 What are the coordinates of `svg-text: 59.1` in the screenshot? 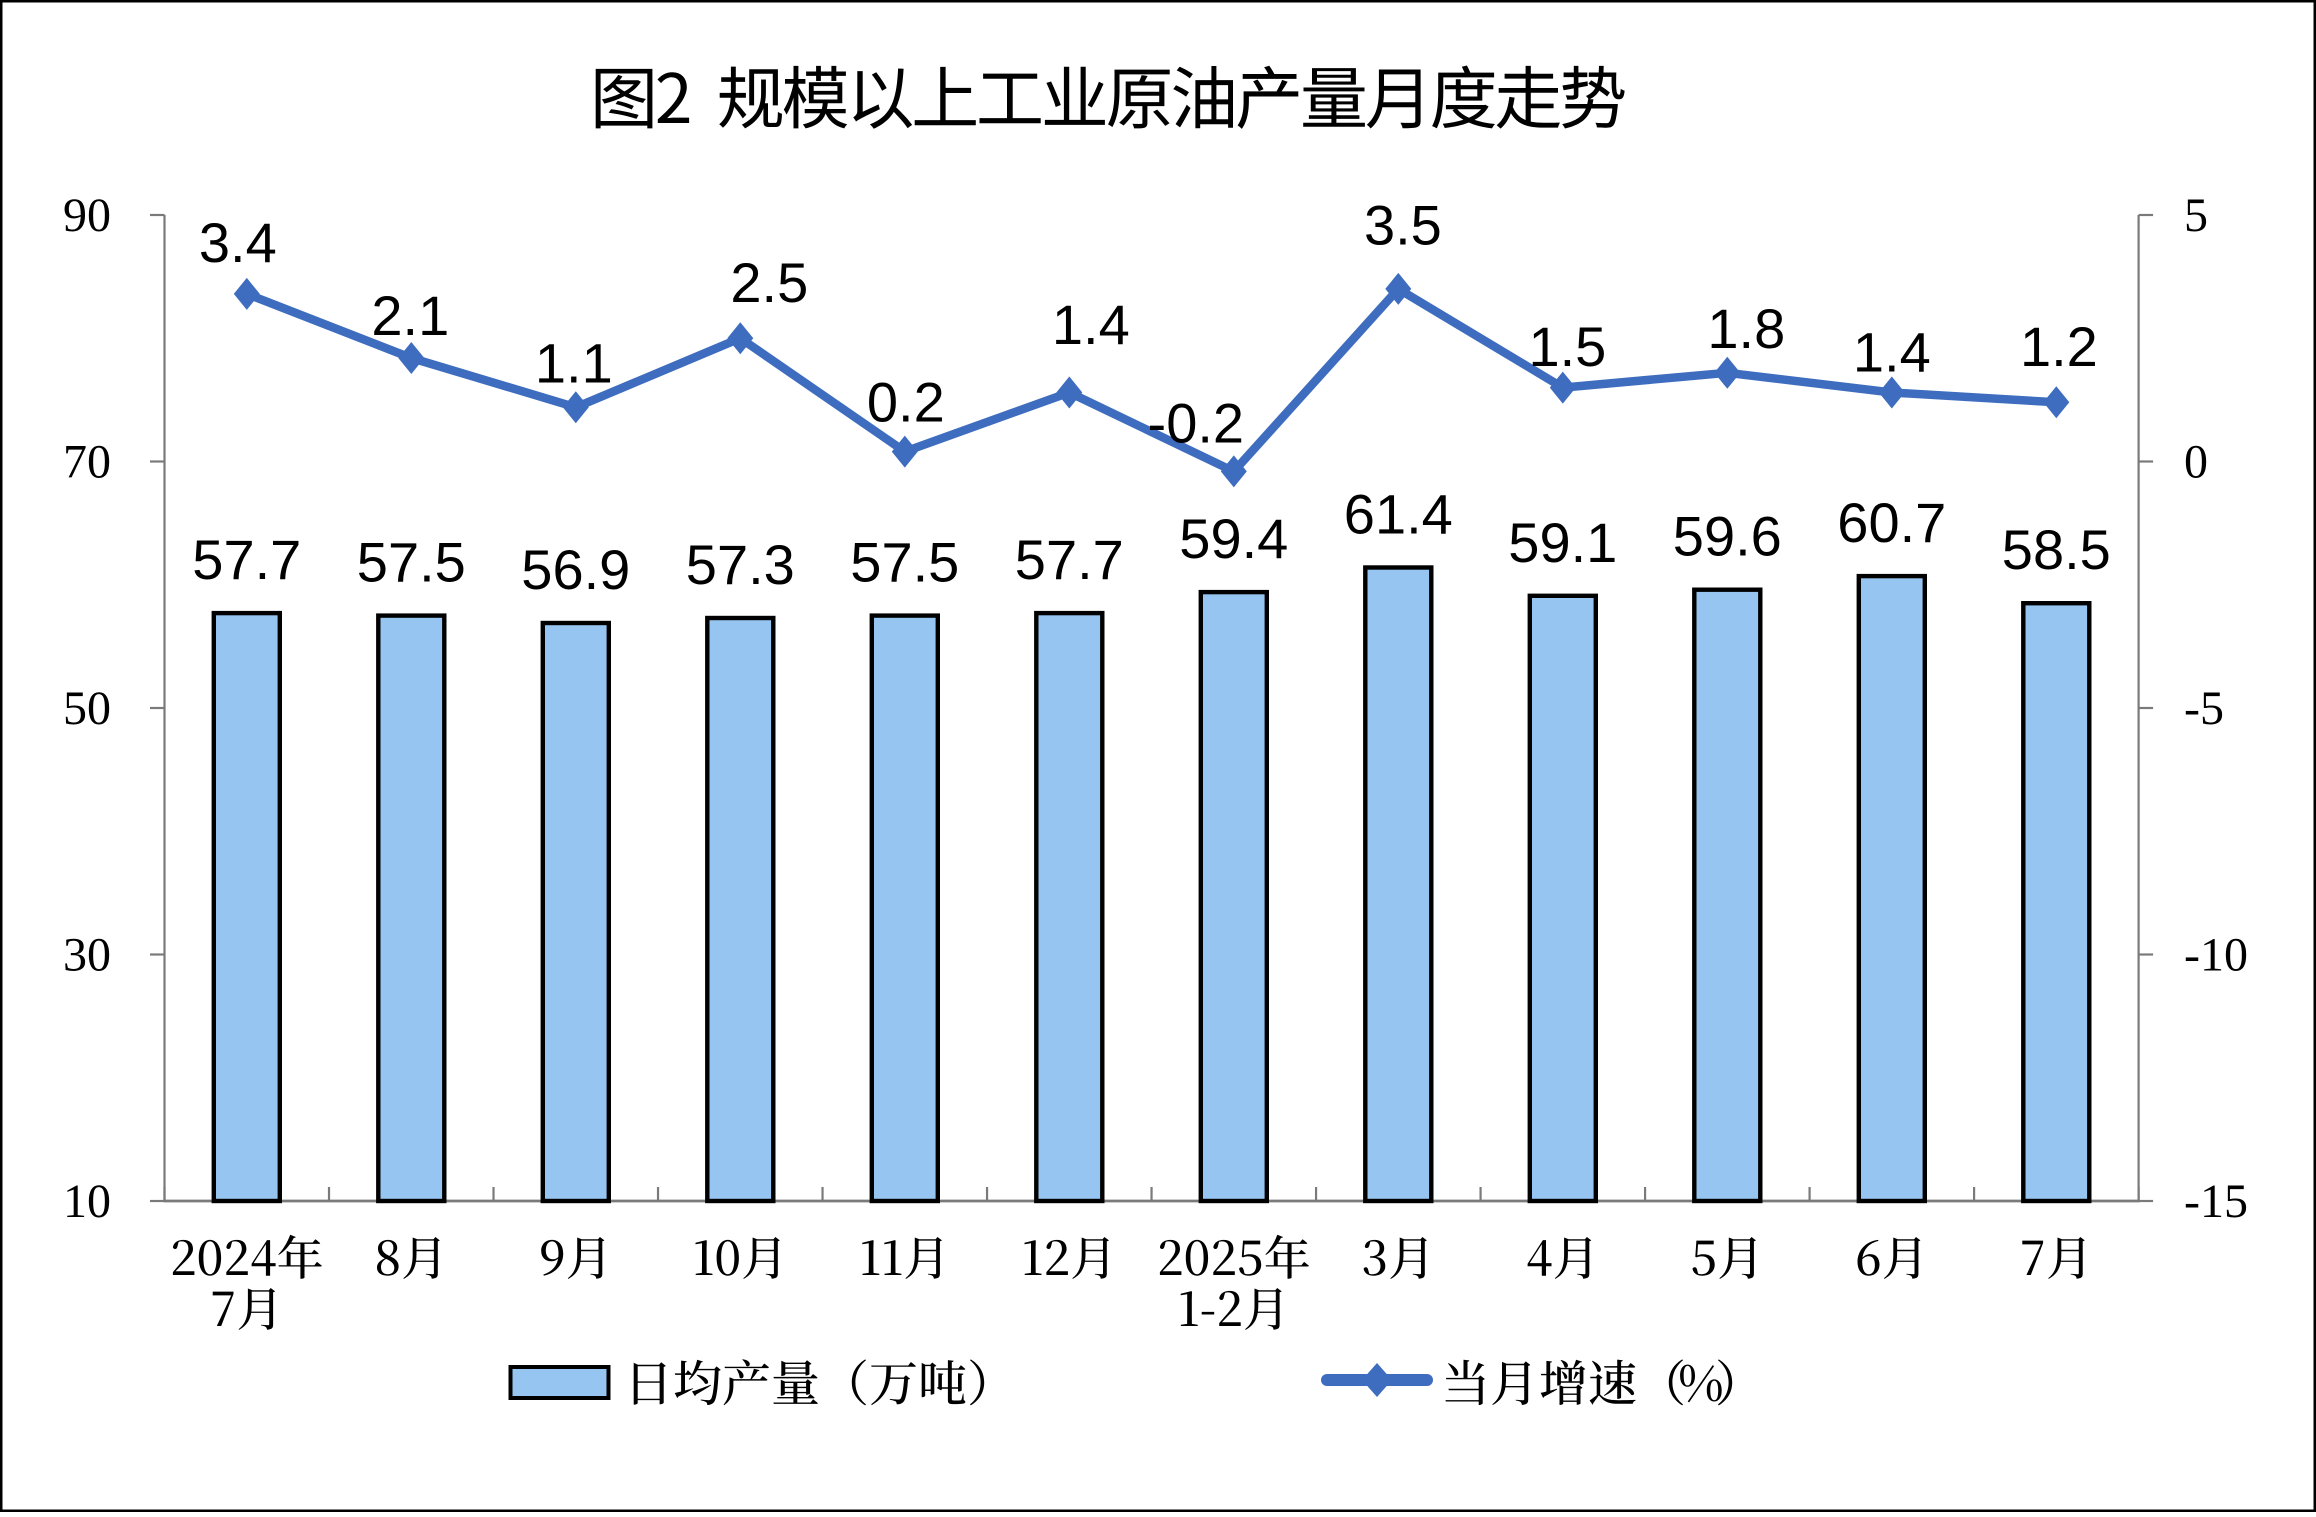 It's located at (1562, 542).